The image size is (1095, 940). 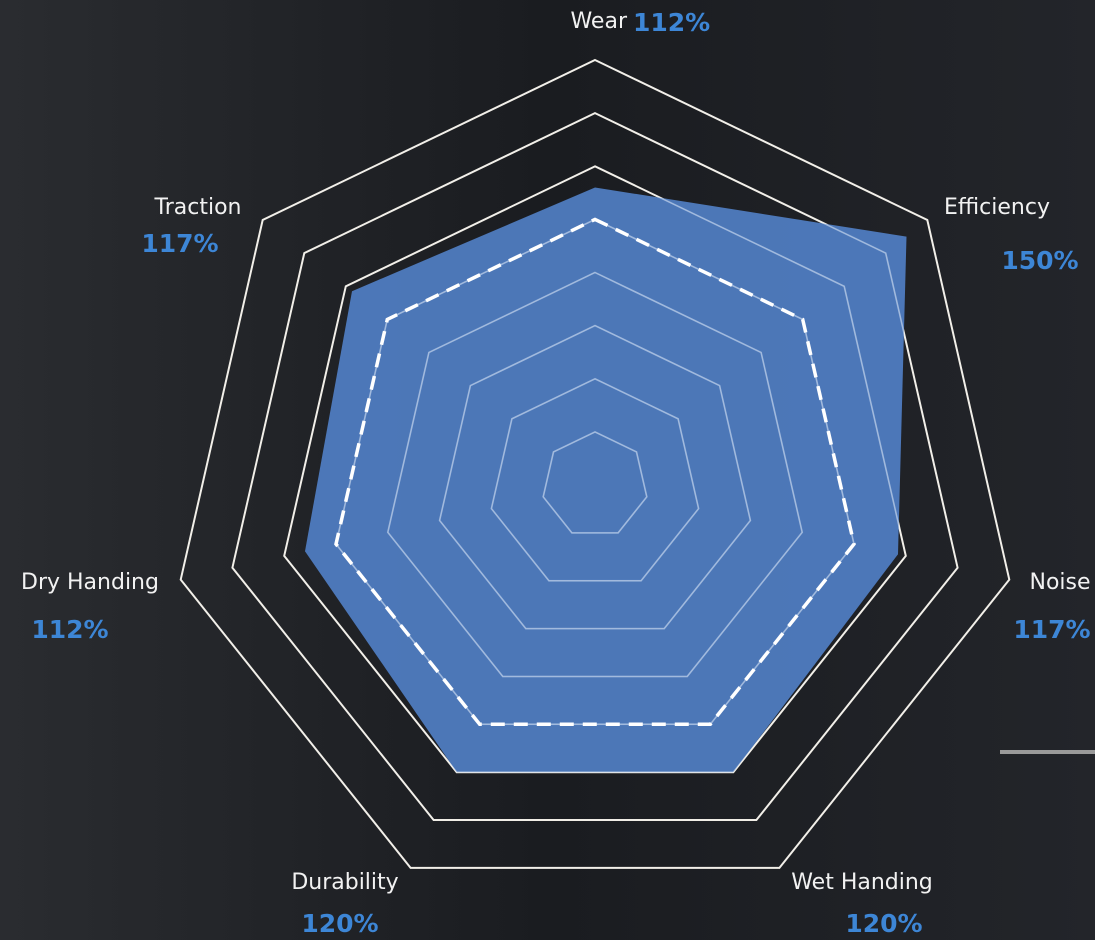 What do you see at coordinates (344, 882) in the screenshot?
I see `axis-label: Durability` at bounding box center [344, 882].